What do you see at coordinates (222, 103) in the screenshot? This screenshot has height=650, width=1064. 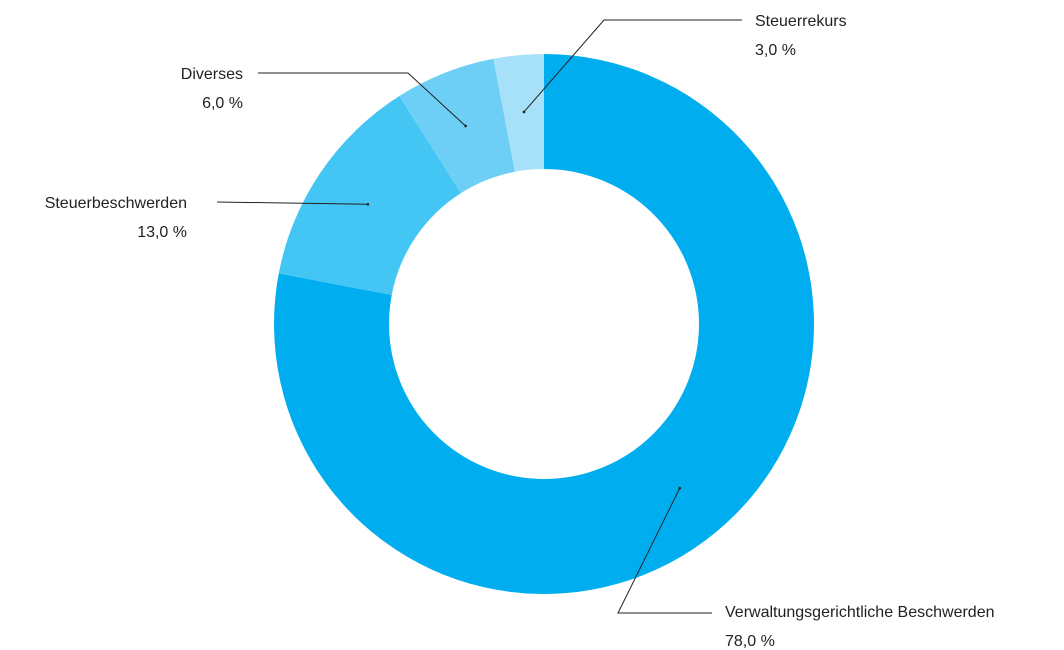 I see `slice-value-label: 6,0 %` at bounding box center [222, 103].